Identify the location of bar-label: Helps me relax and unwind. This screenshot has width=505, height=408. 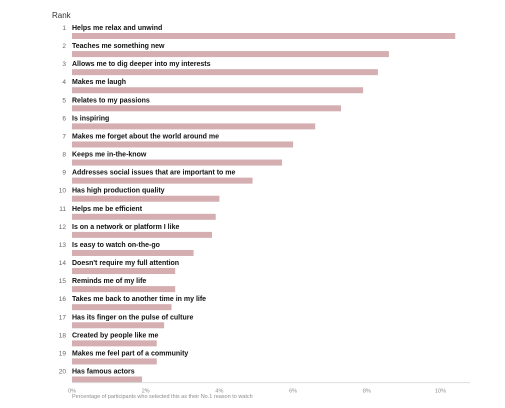
(117, 28).